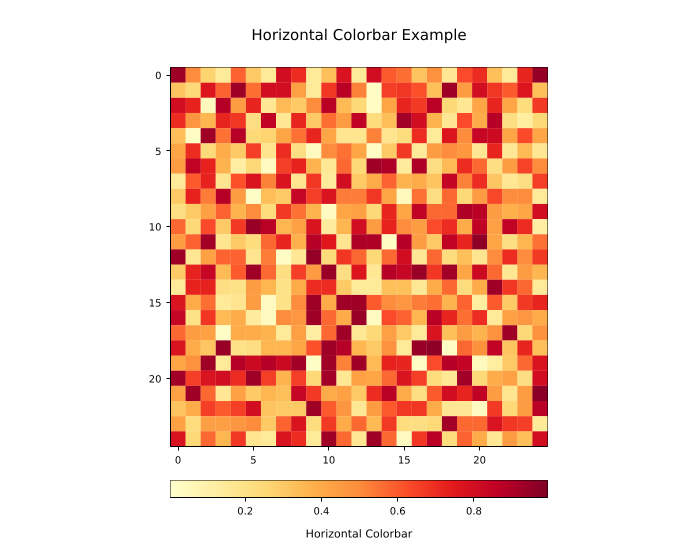 The image size is (700, 560). What do you see at coordinates (322, 512) in the screenshot?
I see `color-bar-label: 0.4` at bounding box center [322, 512].